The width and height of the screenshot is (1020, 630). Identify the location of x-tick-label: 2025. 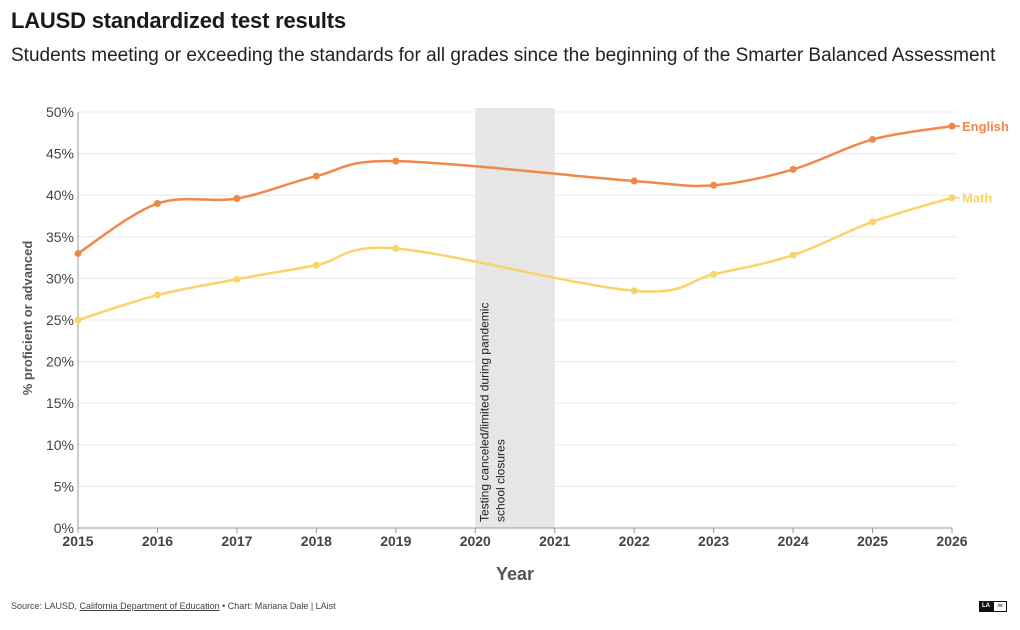
(872, 541).